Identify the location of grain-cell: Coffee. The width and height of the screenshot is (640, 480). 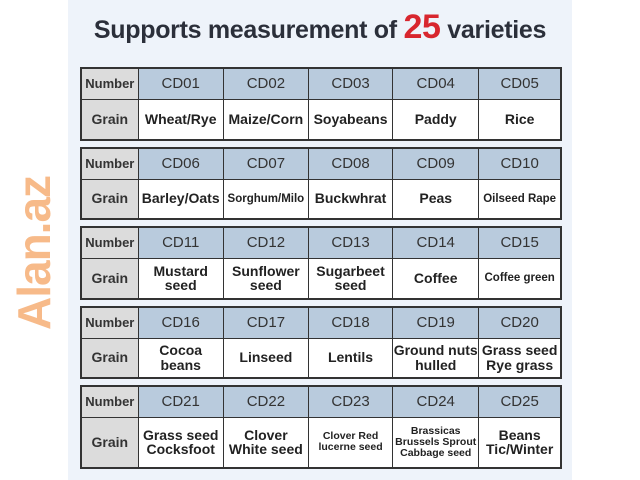
(436, 278).